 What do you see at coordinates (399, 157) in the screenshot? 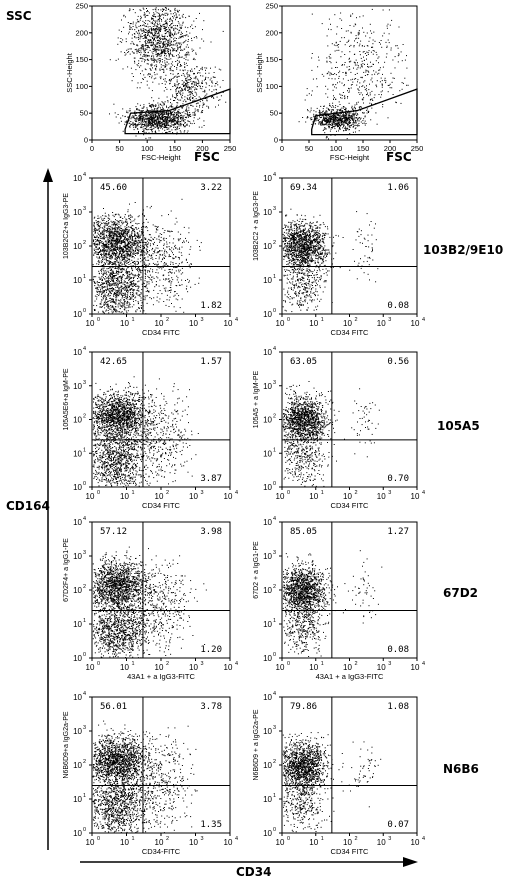
I see `fsc-label-cb: FSC` at bounding box center [399, 157].